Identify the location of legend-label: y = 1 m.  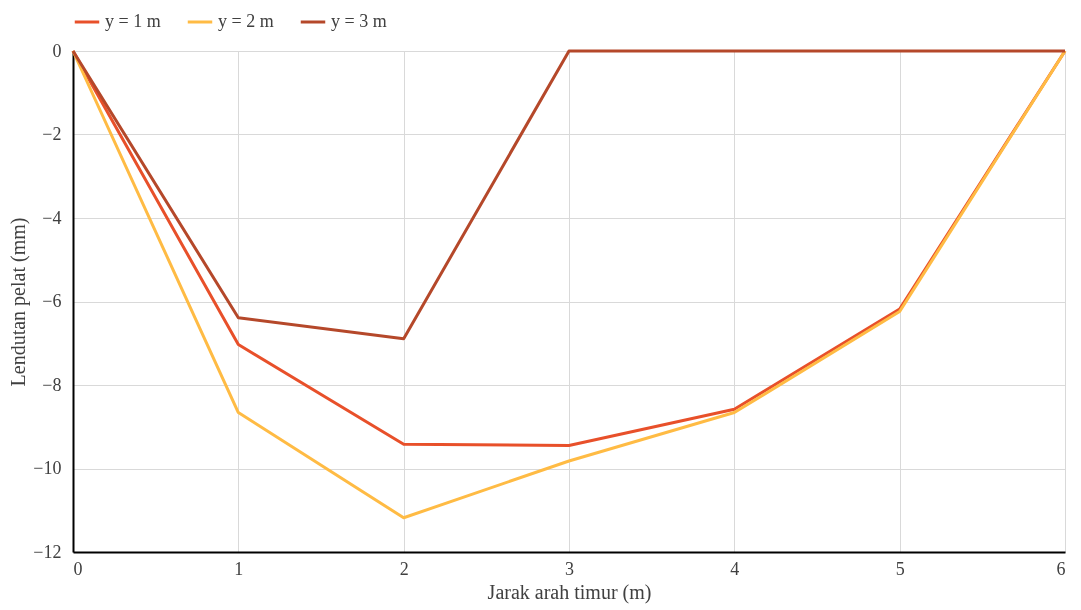
(133, 21).